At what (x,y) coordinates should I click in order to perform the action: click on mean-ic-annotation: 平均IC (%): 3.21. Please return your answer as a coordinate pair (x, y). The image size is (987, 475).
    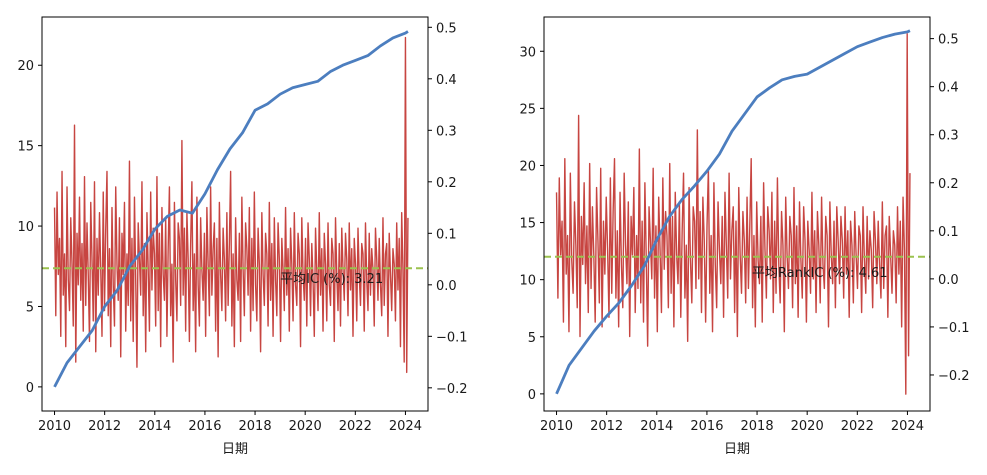
    Looking at the image, I should click on (331, 279).